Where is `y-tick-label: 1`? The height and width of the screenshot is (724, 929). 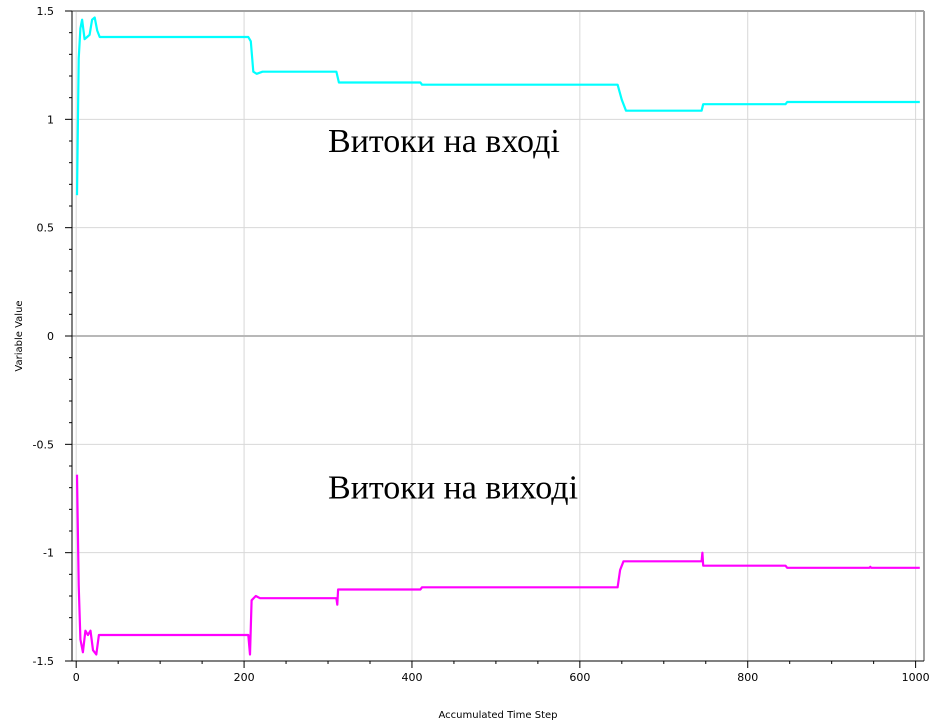
y-tick-label: 1 is located at coordinates (50, 119).